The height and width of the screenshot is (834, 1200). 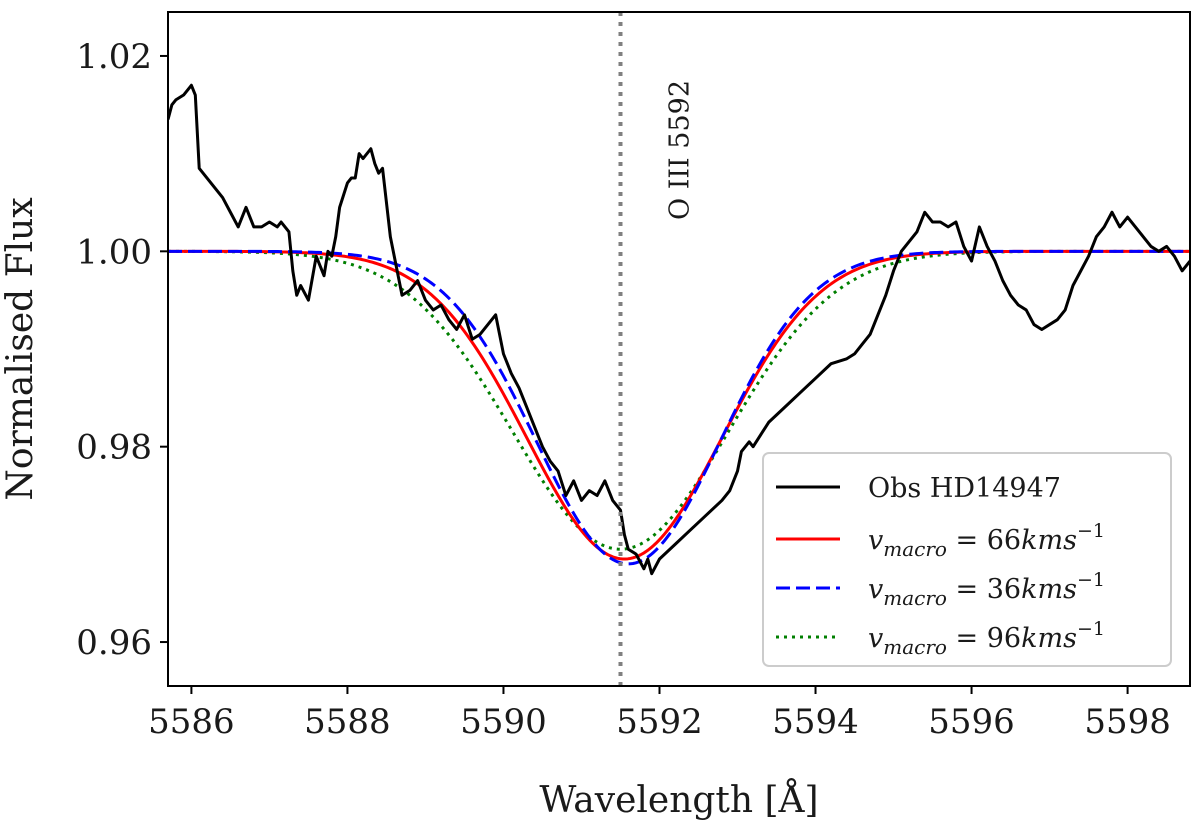 What do you see at coordinates (659, 722) in the screenshot?
I see `x-tick-label: 5592` at bounding box center [659, 722].